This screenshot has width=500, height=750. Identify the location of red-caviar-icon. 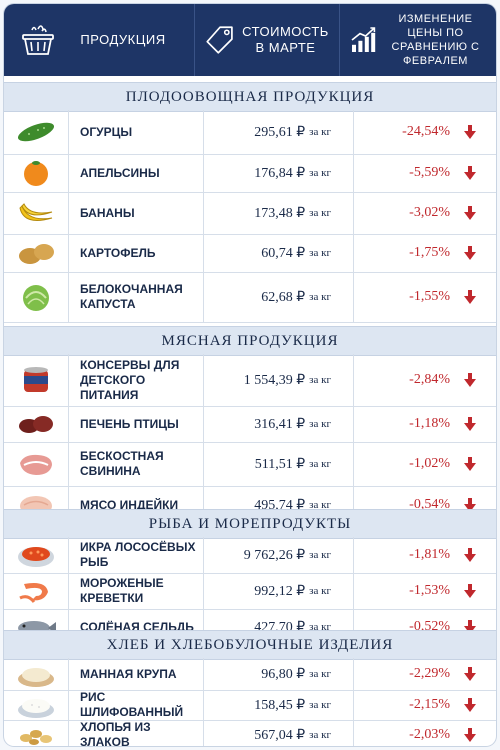
(36, 557).